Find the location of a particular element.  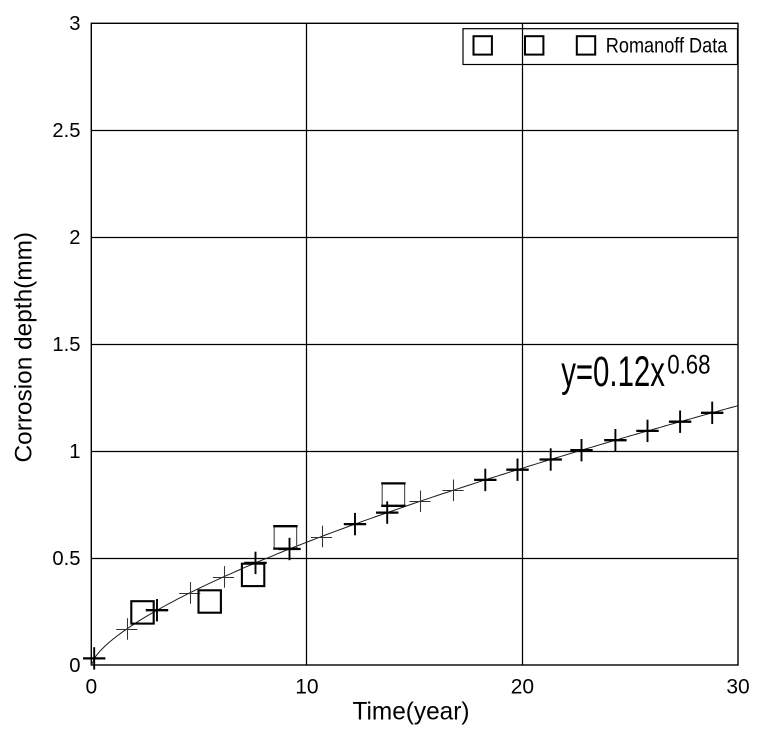

svg-text: Romanoff Data is located at coordinates (667, 45).